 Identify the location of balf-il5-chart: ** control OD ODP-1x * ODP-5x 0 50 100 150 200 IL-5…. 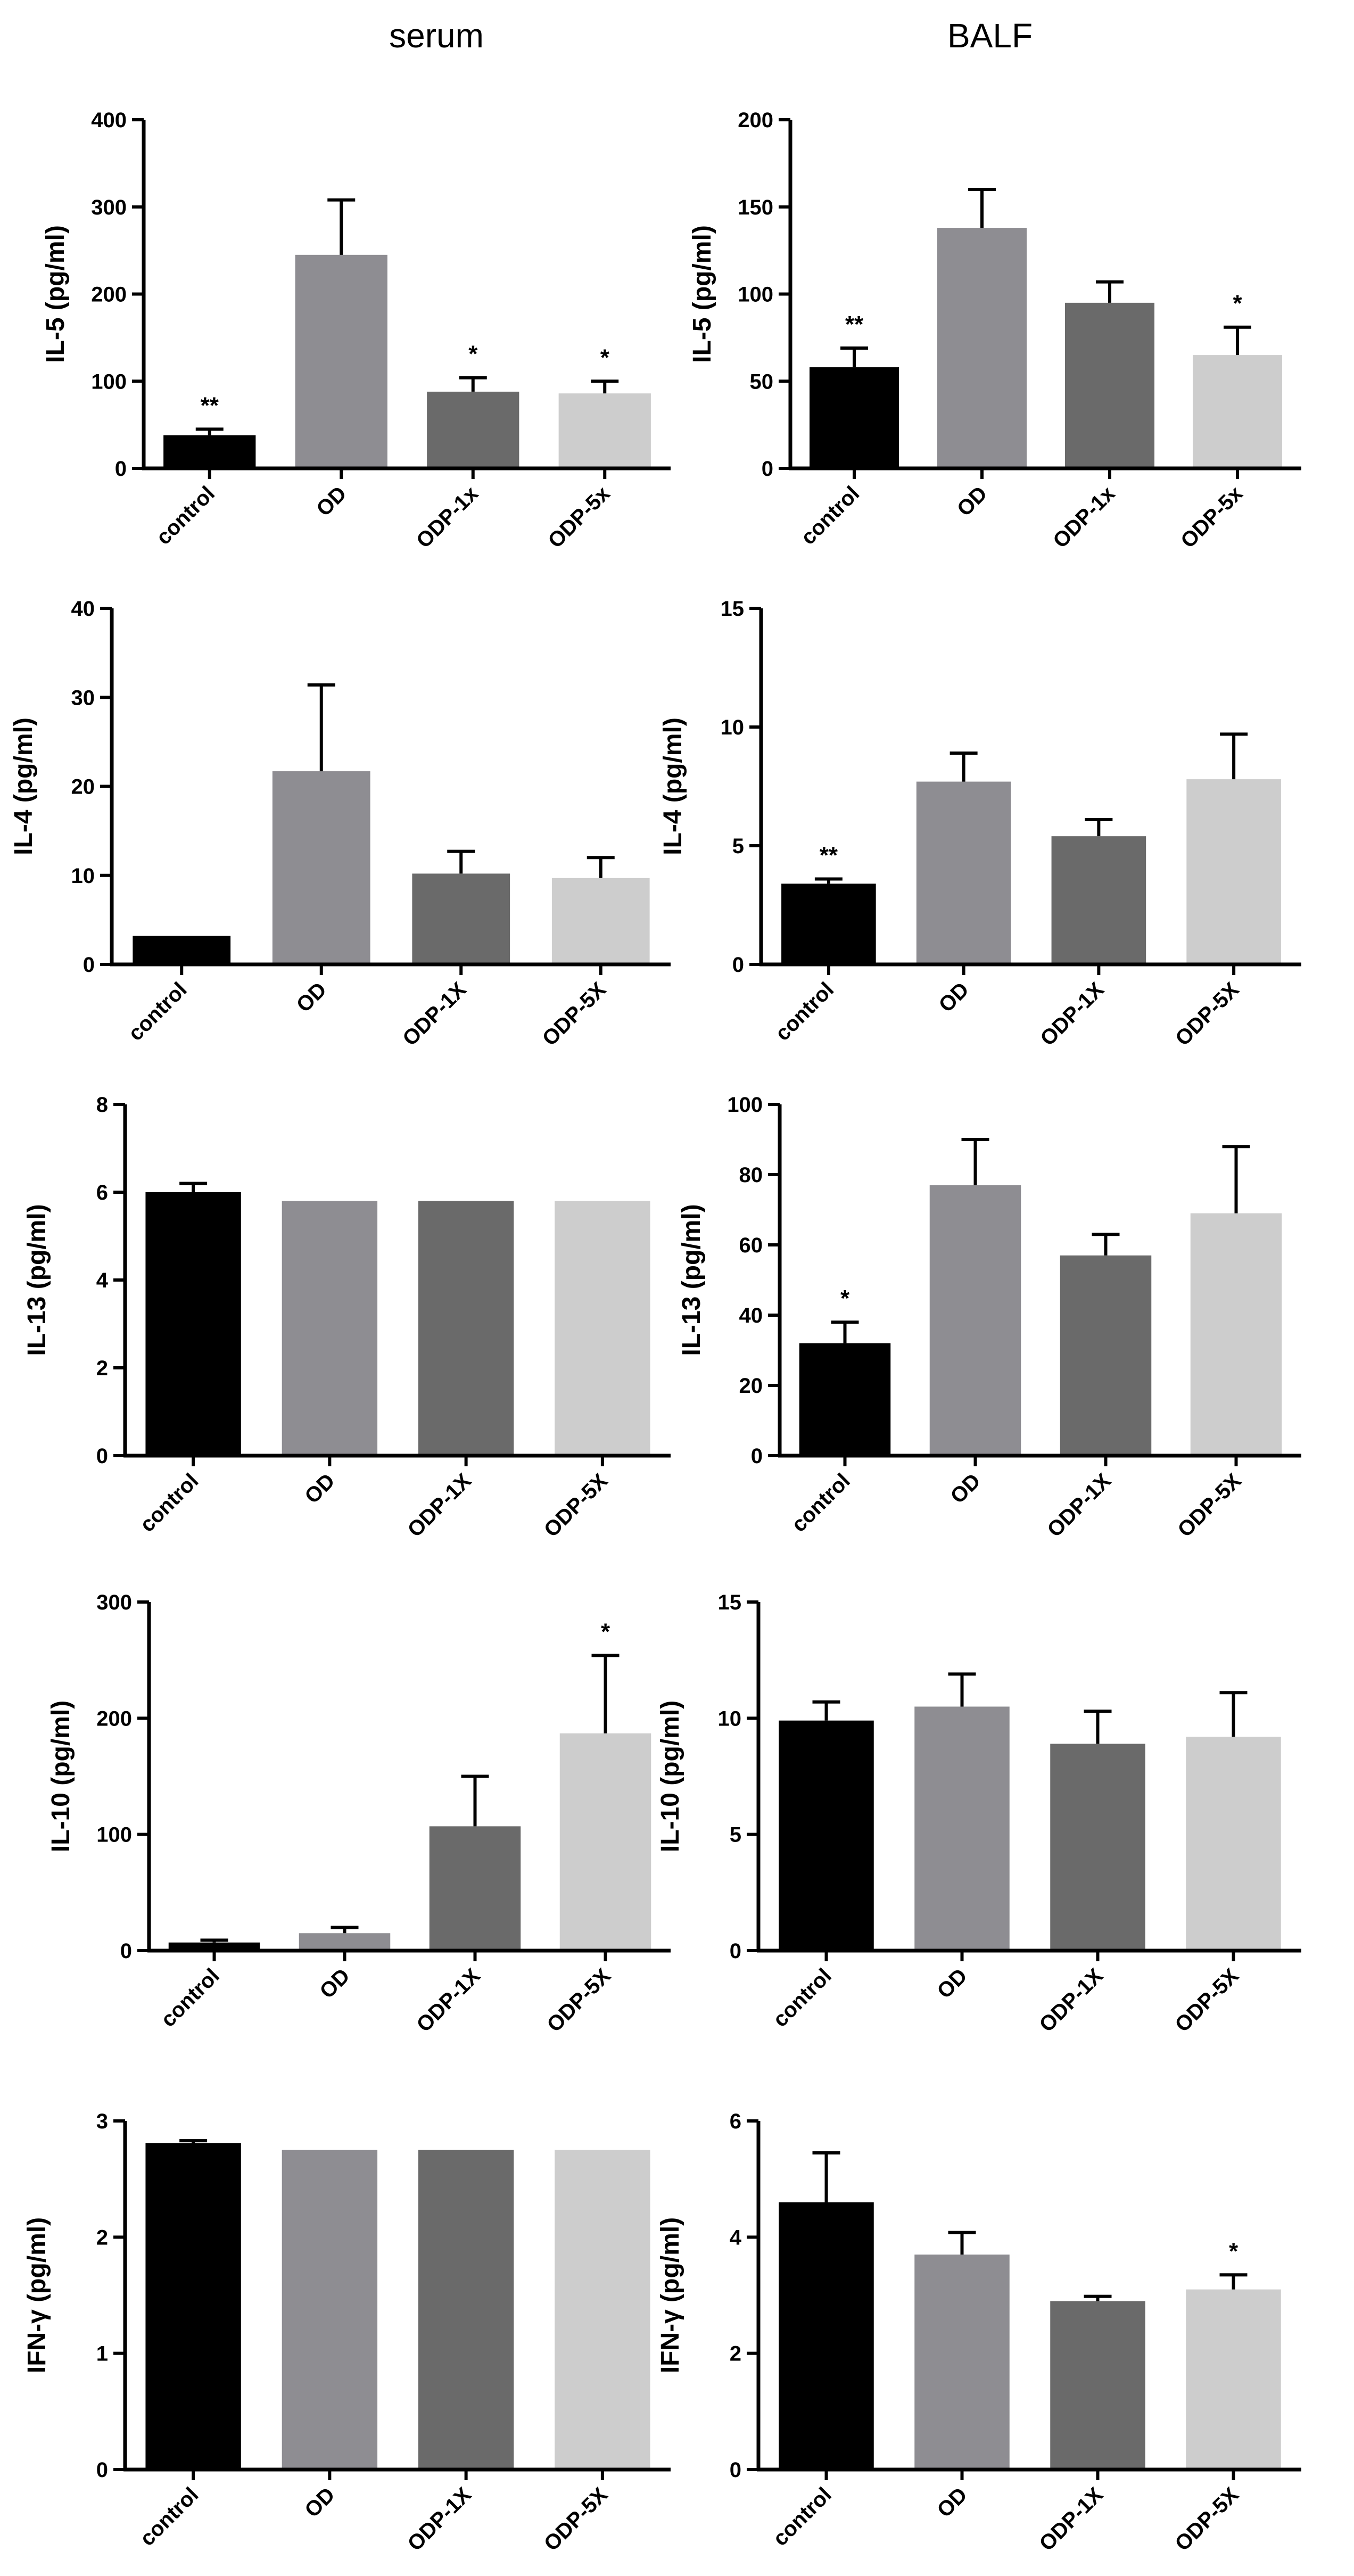
(994, 331).